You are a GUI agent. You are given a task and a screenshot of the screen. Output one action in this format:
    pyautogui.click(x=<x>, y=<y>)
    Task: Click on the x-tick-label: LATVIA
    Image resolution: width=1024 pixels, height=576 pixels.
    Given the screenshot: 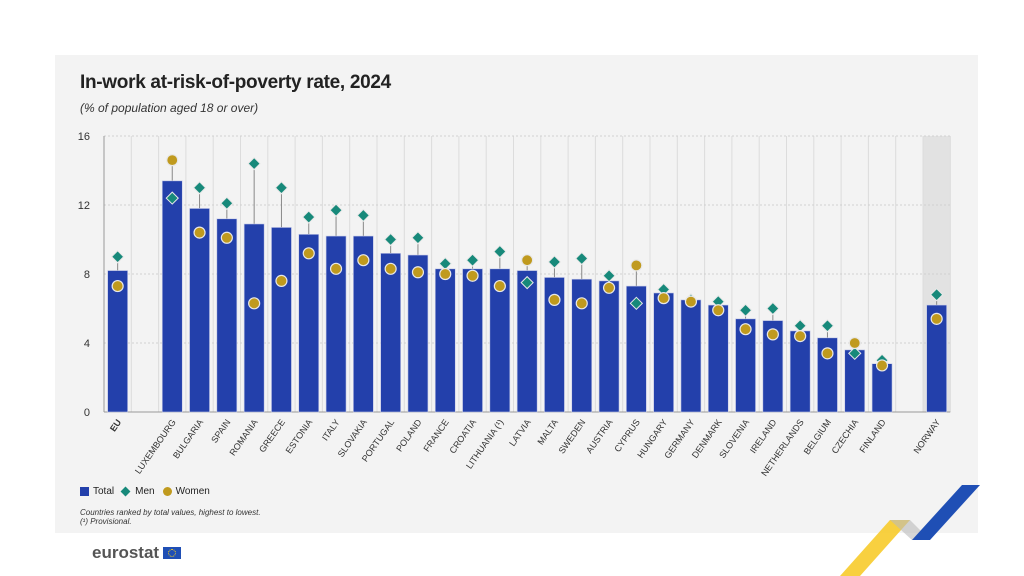 What is the action you would take?
    pyautogui.click(x=520, y=432)
    